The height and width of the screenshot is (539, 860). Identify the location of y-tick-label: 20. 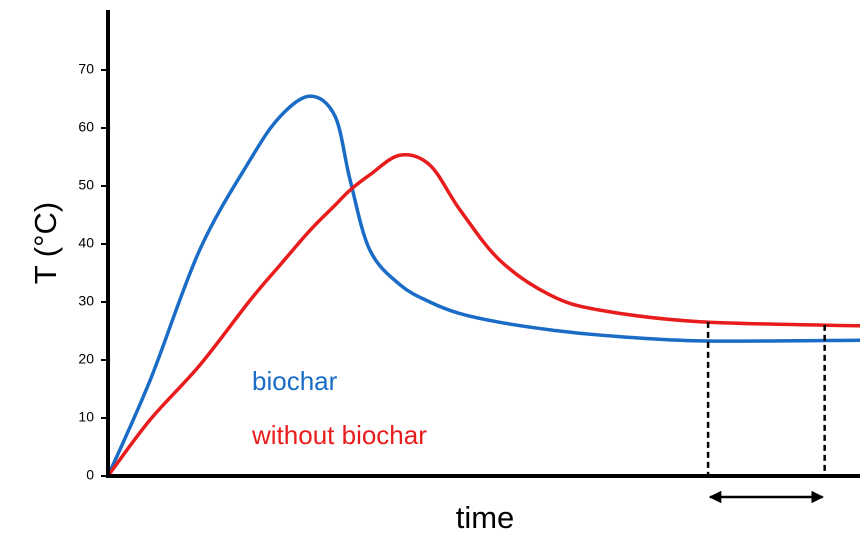
(86, 359).